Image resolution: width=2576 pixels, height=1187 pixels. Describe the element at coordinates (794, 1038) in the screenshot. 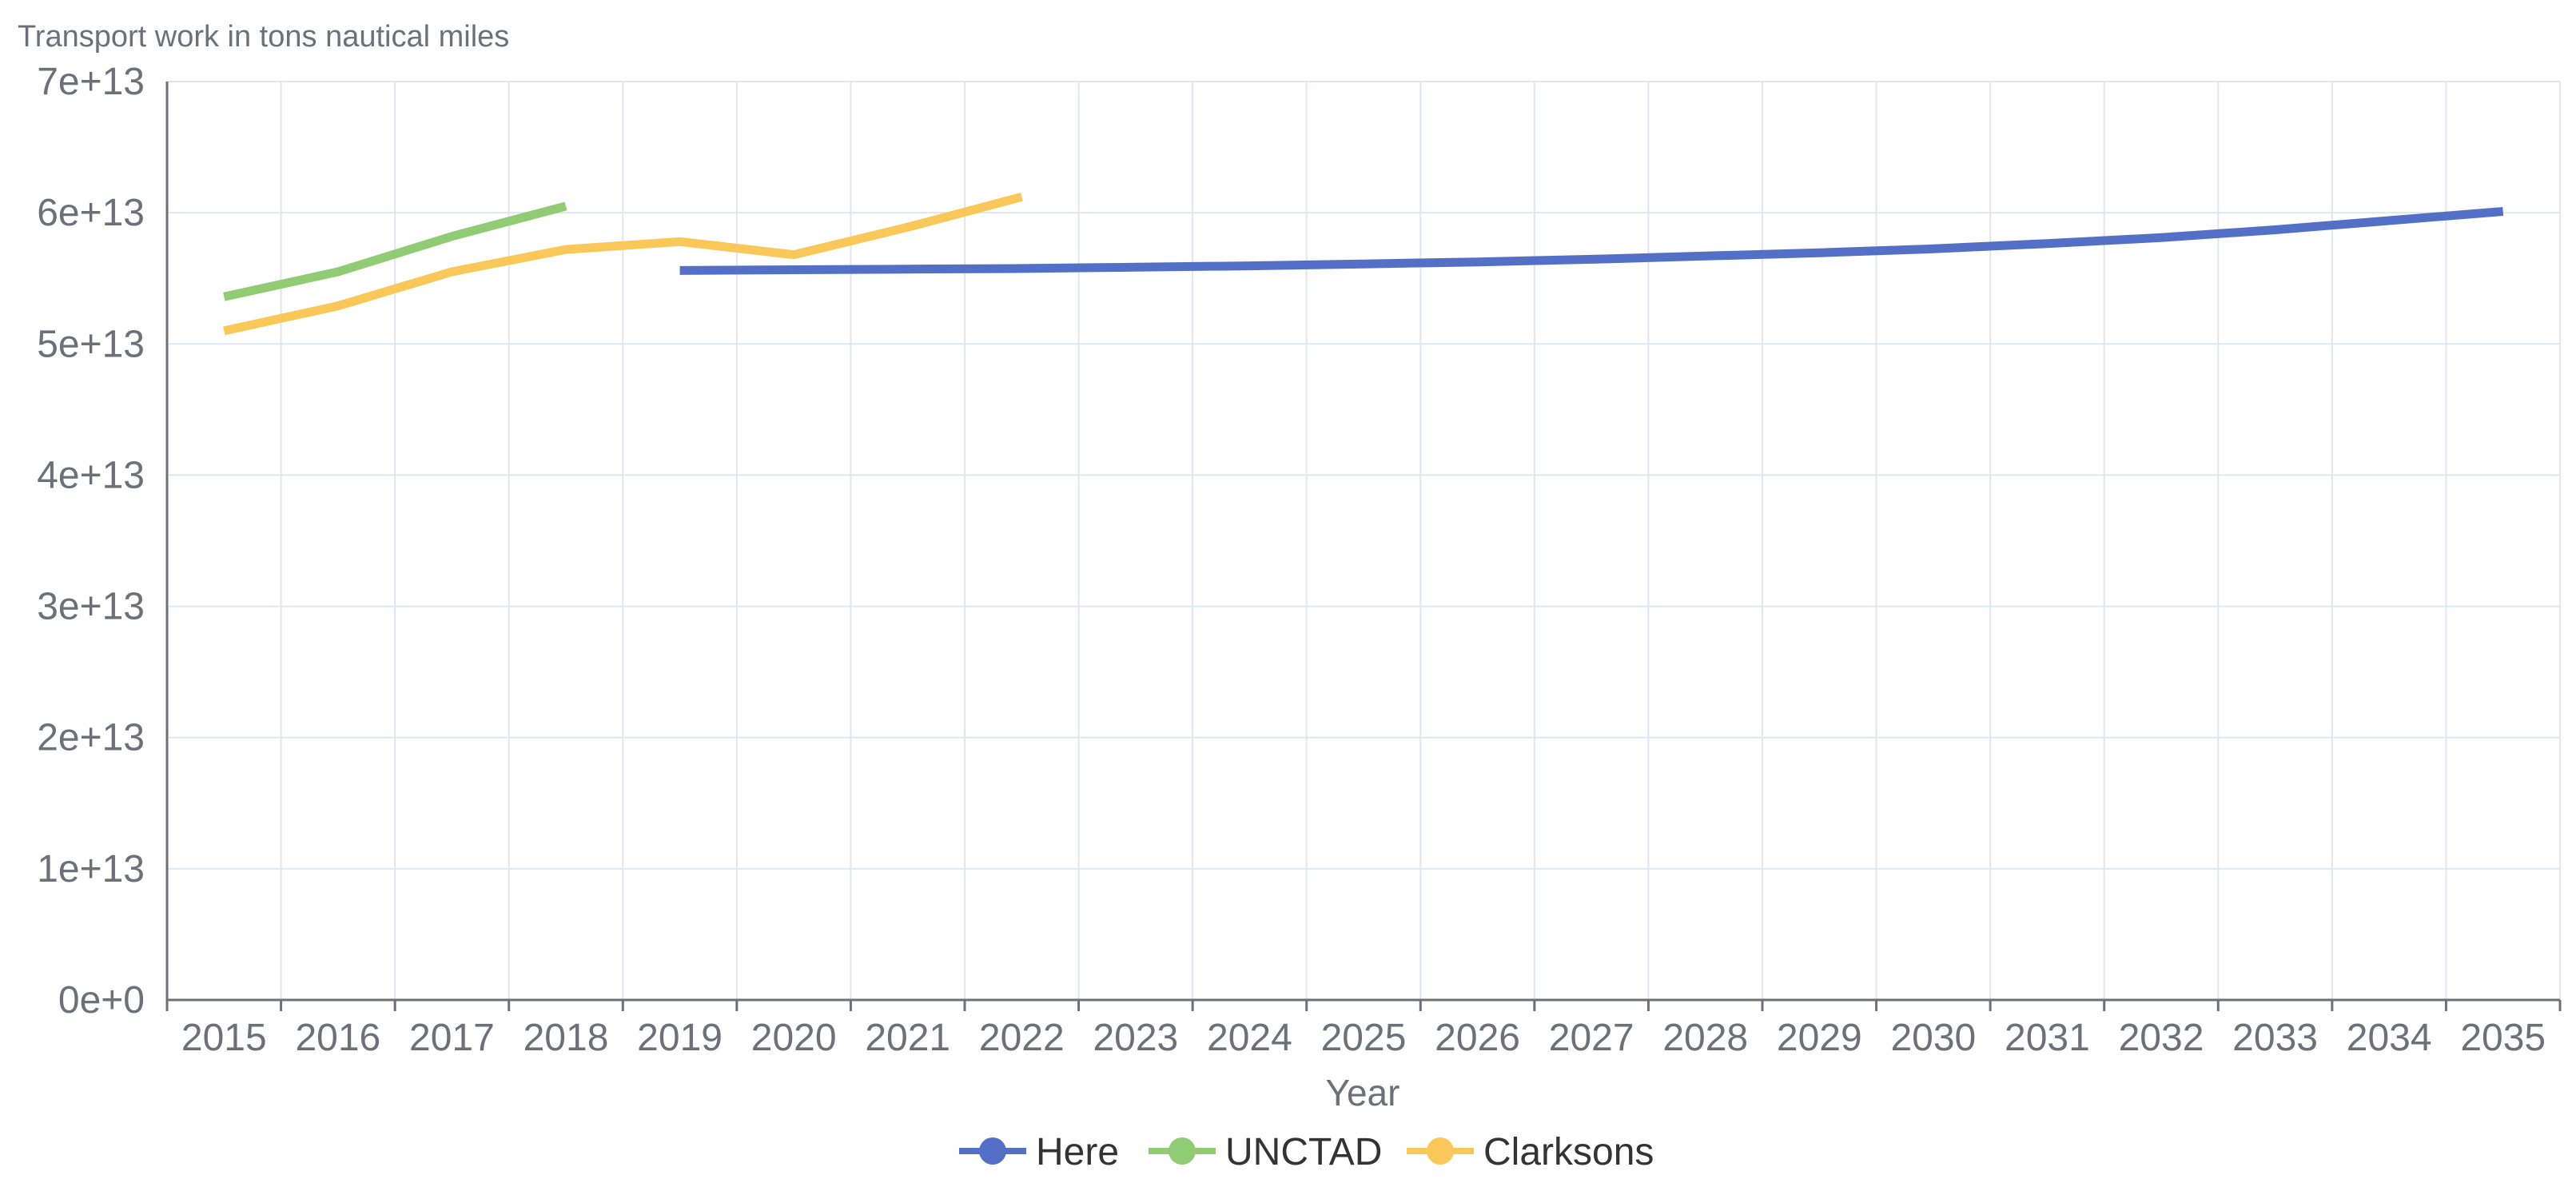

I see `x-tick-label: 2020` at that location.